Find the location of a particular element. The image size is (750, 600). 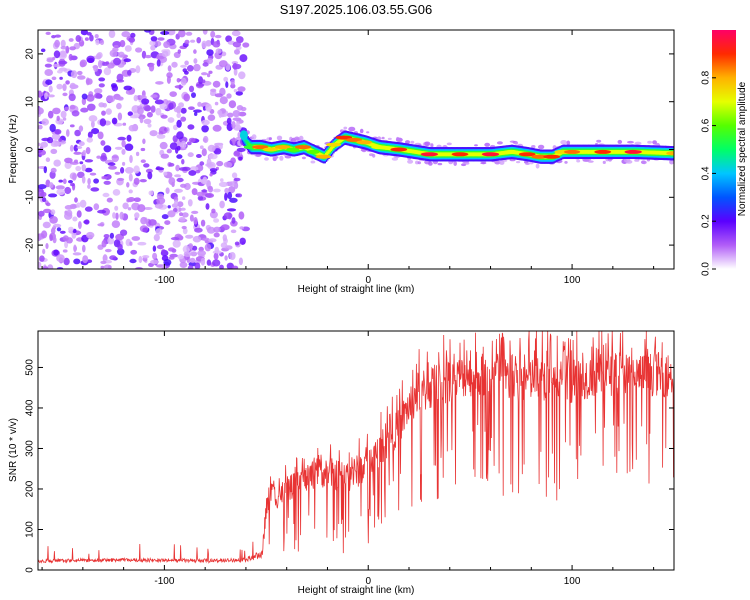

colorbar-label: Normalized spectral amplitude is located at coordinates (742, 148).